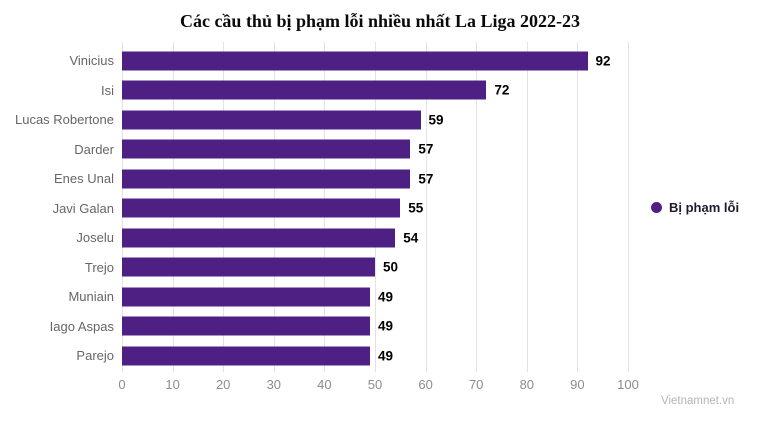  I want to click on x-tick-label: 80, so click(527, 384).